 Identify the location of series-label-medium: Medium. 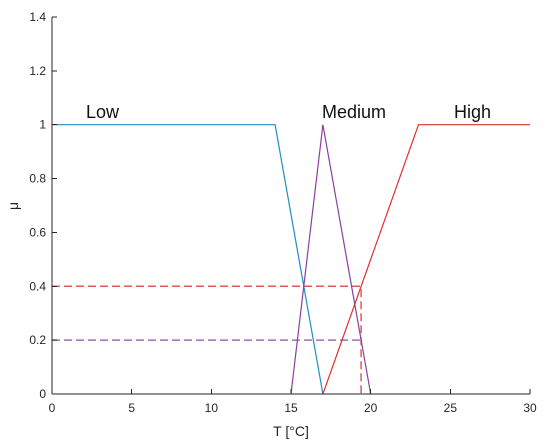
(354, 112).